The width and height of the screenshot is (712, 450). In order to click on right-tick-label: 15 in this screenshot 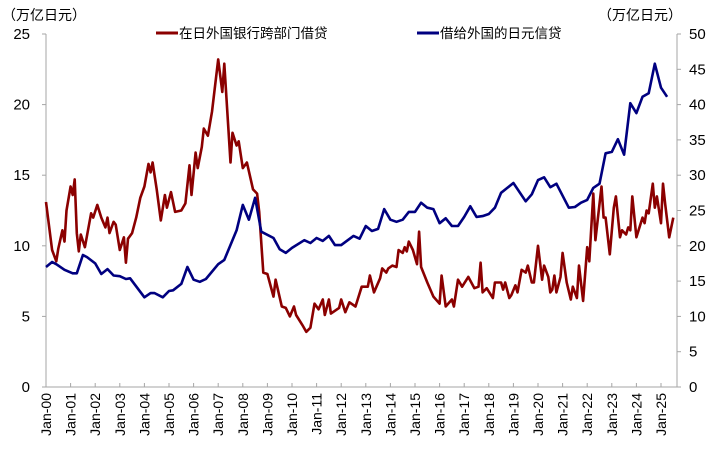, I will do `click(697, 281)`.